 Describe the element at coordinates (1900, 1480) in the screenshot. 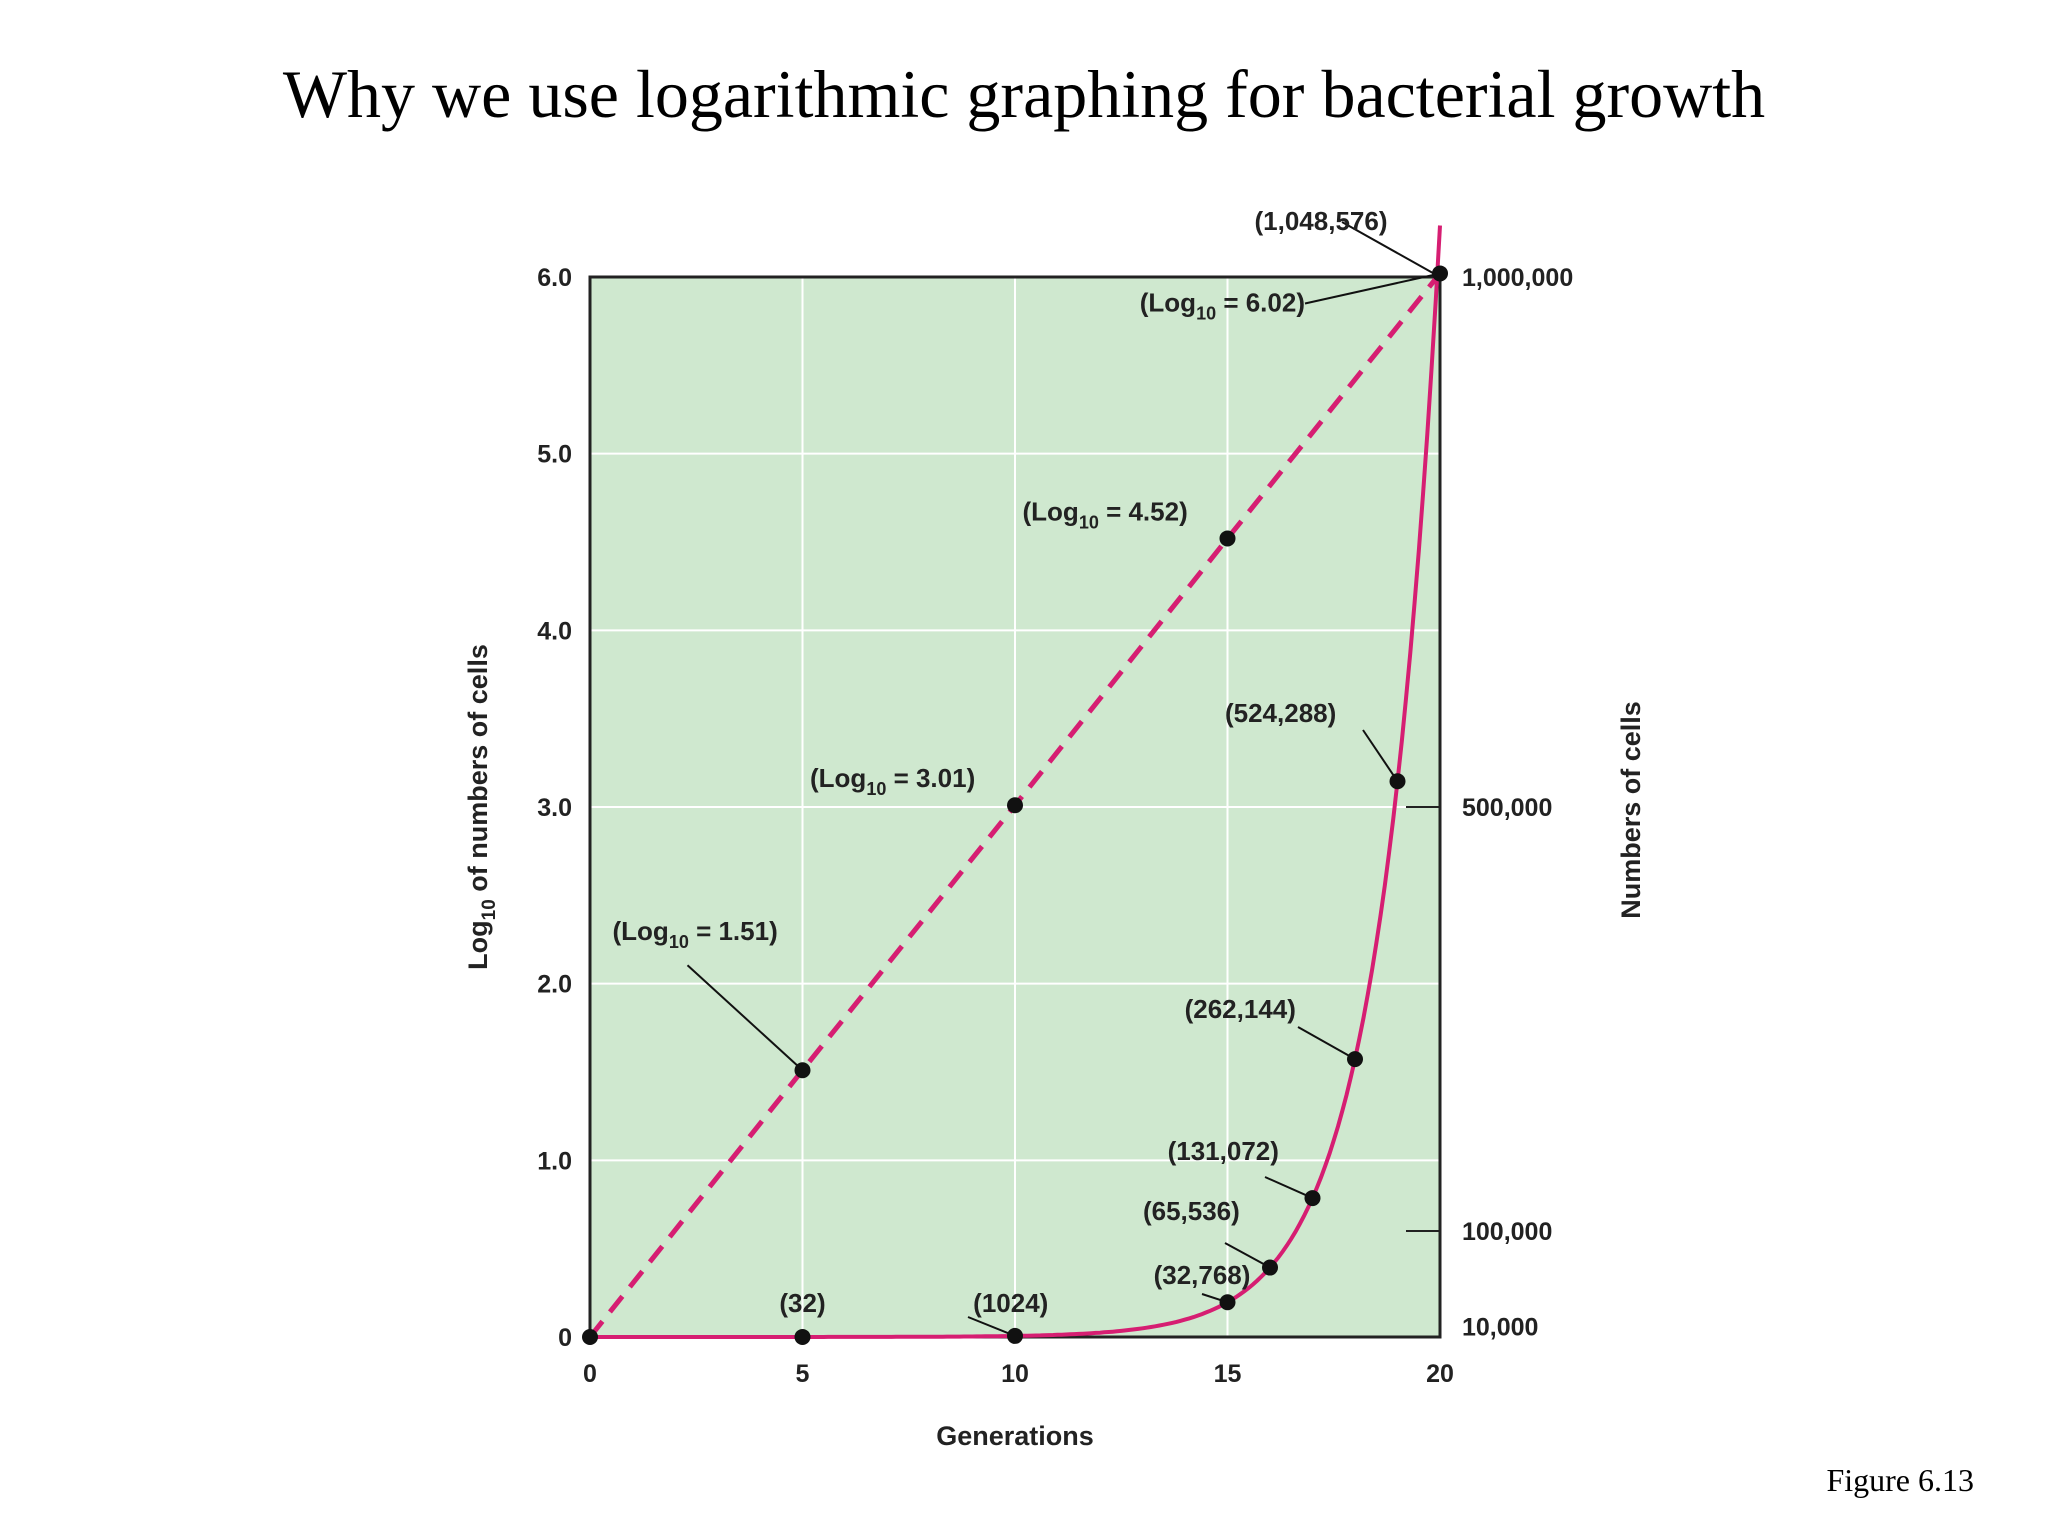

I see `figure-caption: Figure 6.13` at that location.